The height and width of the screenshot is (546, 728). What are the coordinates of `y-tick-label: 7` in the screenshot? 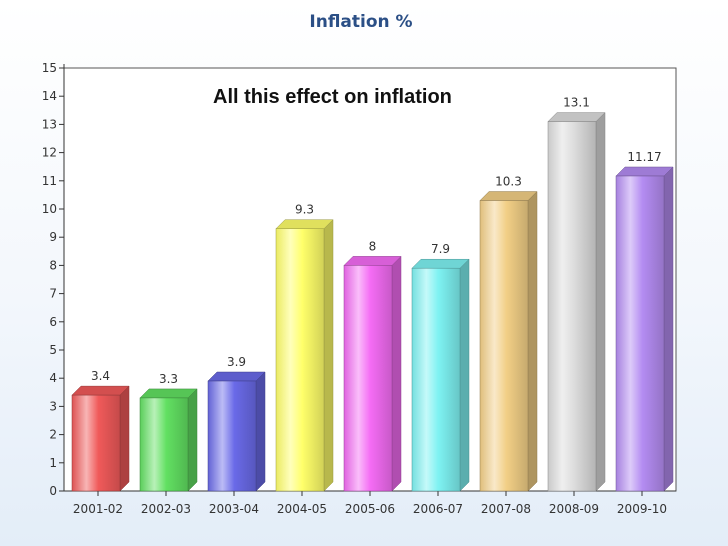 It's located at (53, 294).